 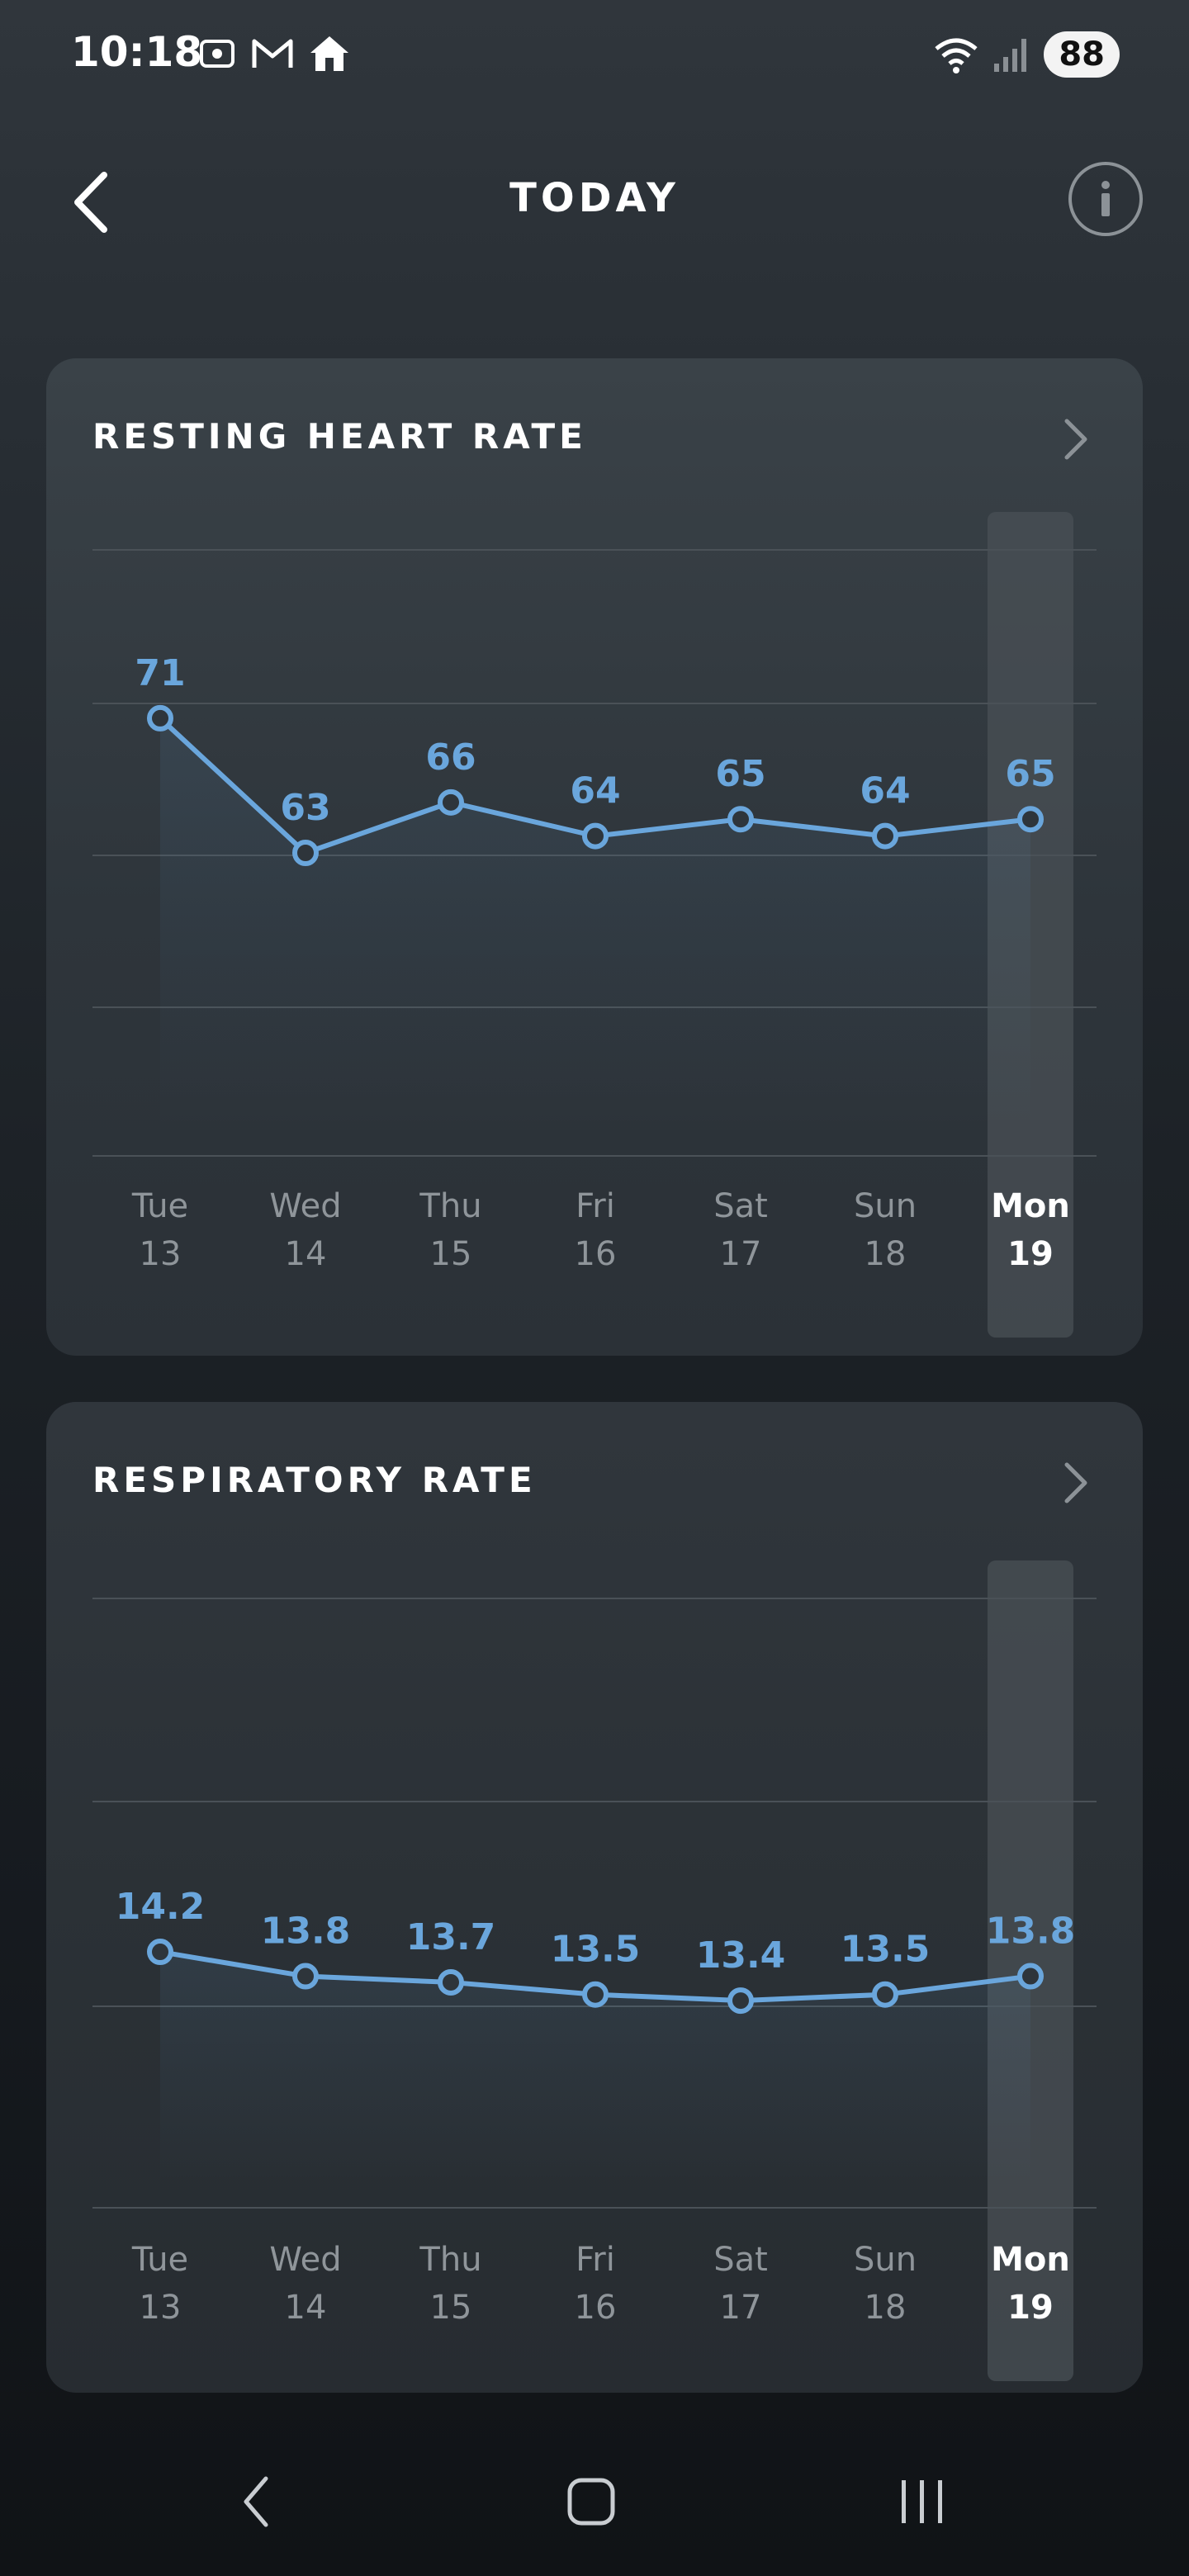 I want to click on info-icon, so click(x=1105, y=198).